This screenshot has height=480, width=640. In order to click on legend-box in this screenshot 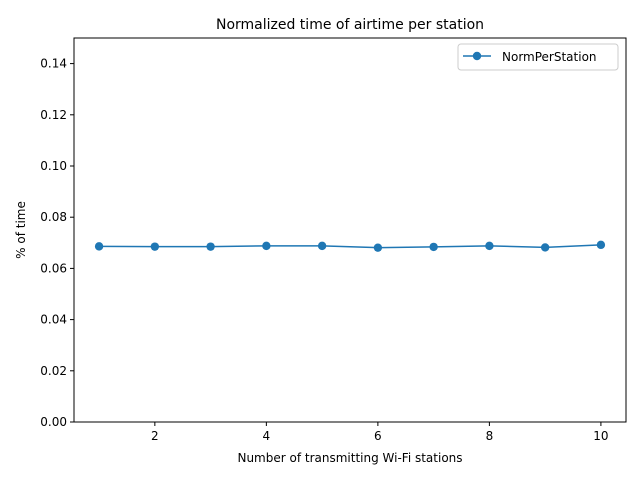, I will do `click(538, 57)`.